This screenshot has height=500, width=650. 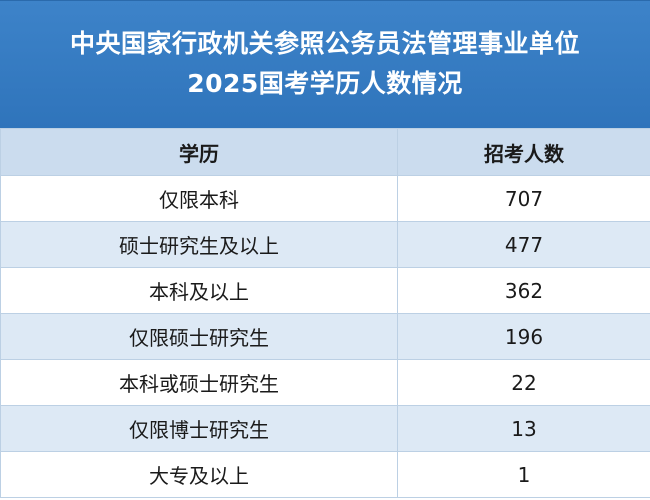 What do you see at coordinates (523, 198) in the screenshot?
I see `count-cell: 707` at bounding box center [523, 198].